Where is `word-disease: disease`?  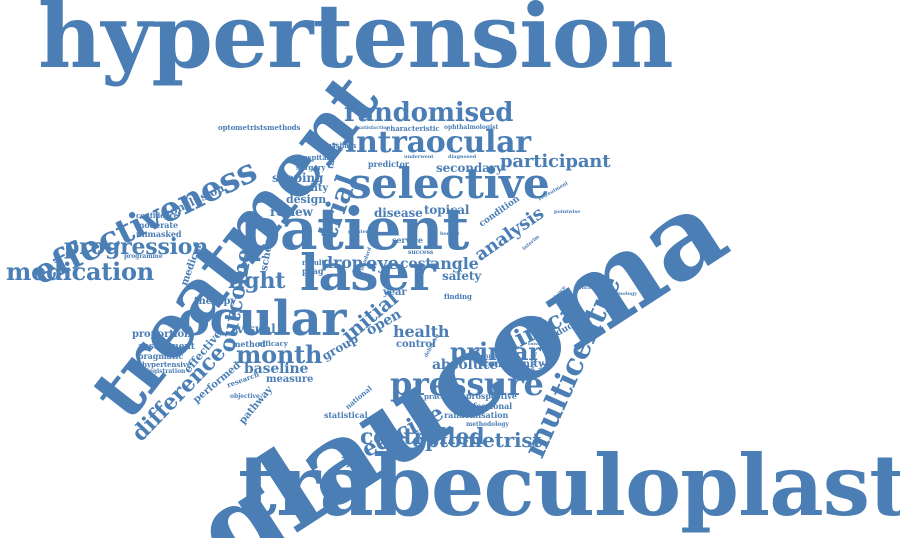 word-disease: disease is located at coordinates (398, 213).